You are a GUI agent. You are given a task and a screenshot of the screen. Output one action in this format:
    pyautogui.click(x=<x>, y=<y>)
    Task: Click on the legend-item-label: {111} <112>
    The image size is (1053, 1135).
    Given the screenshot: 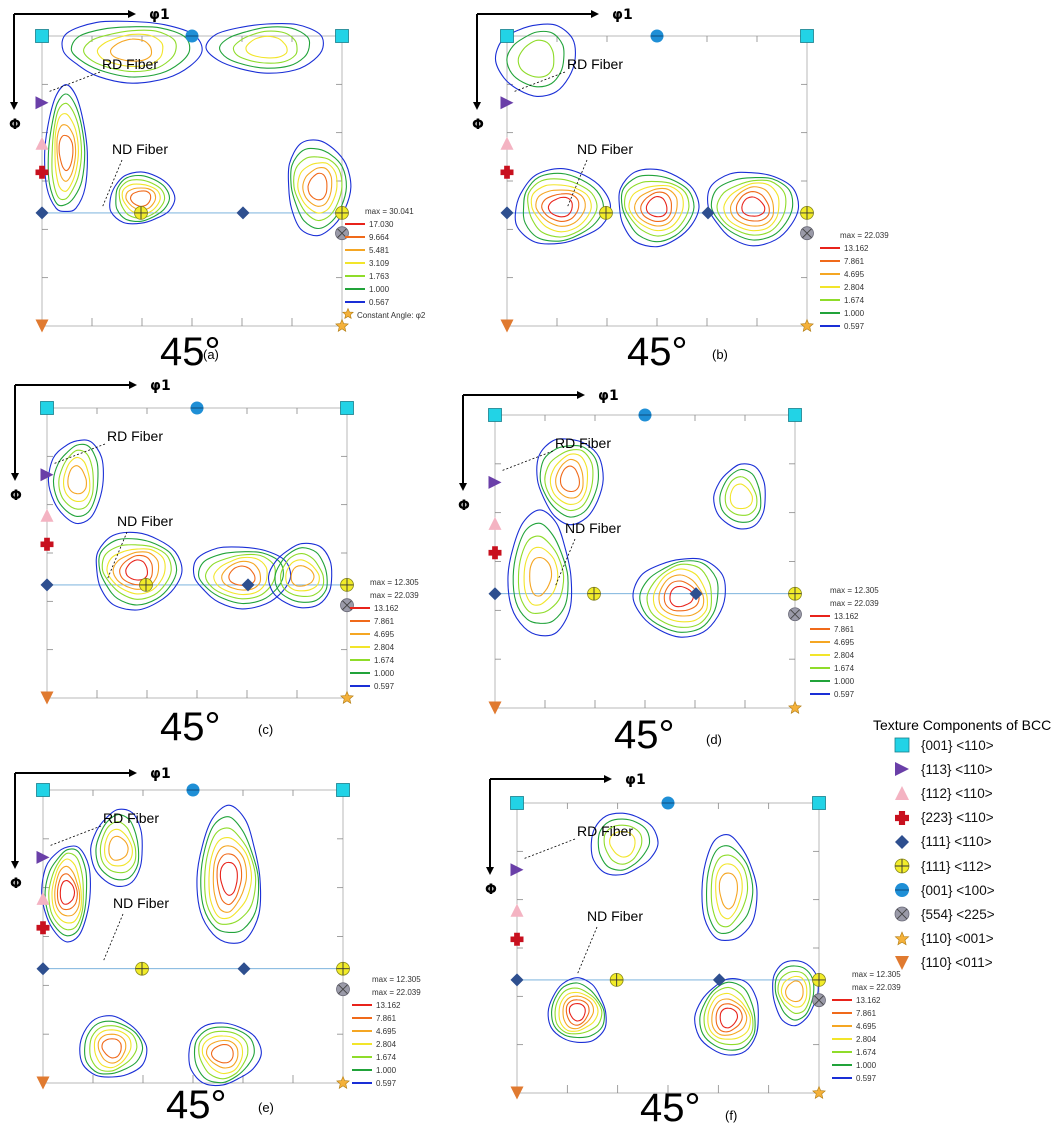 What is the action you would take?
    pyautogui.click(x=956, y=866)
    